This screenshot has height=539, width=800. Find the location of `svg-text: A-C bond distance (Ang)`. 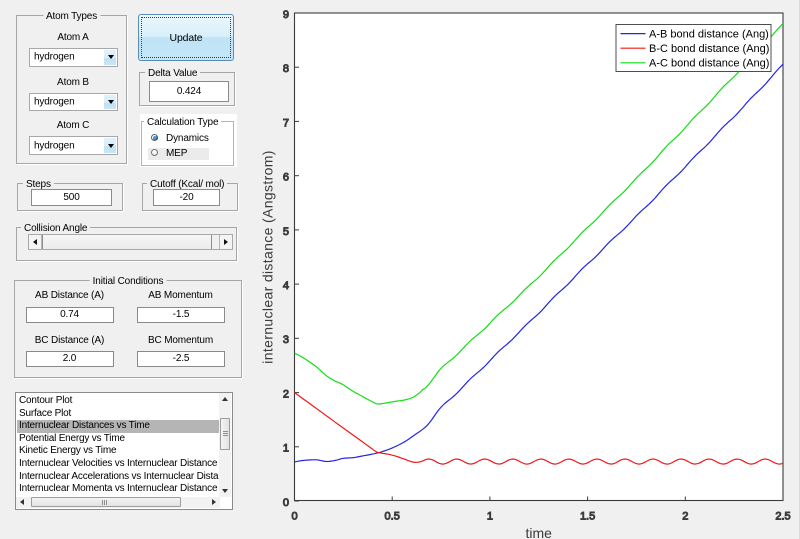

svg-text: A-C bond distance (Ang) is located at coordinates (709, 64).